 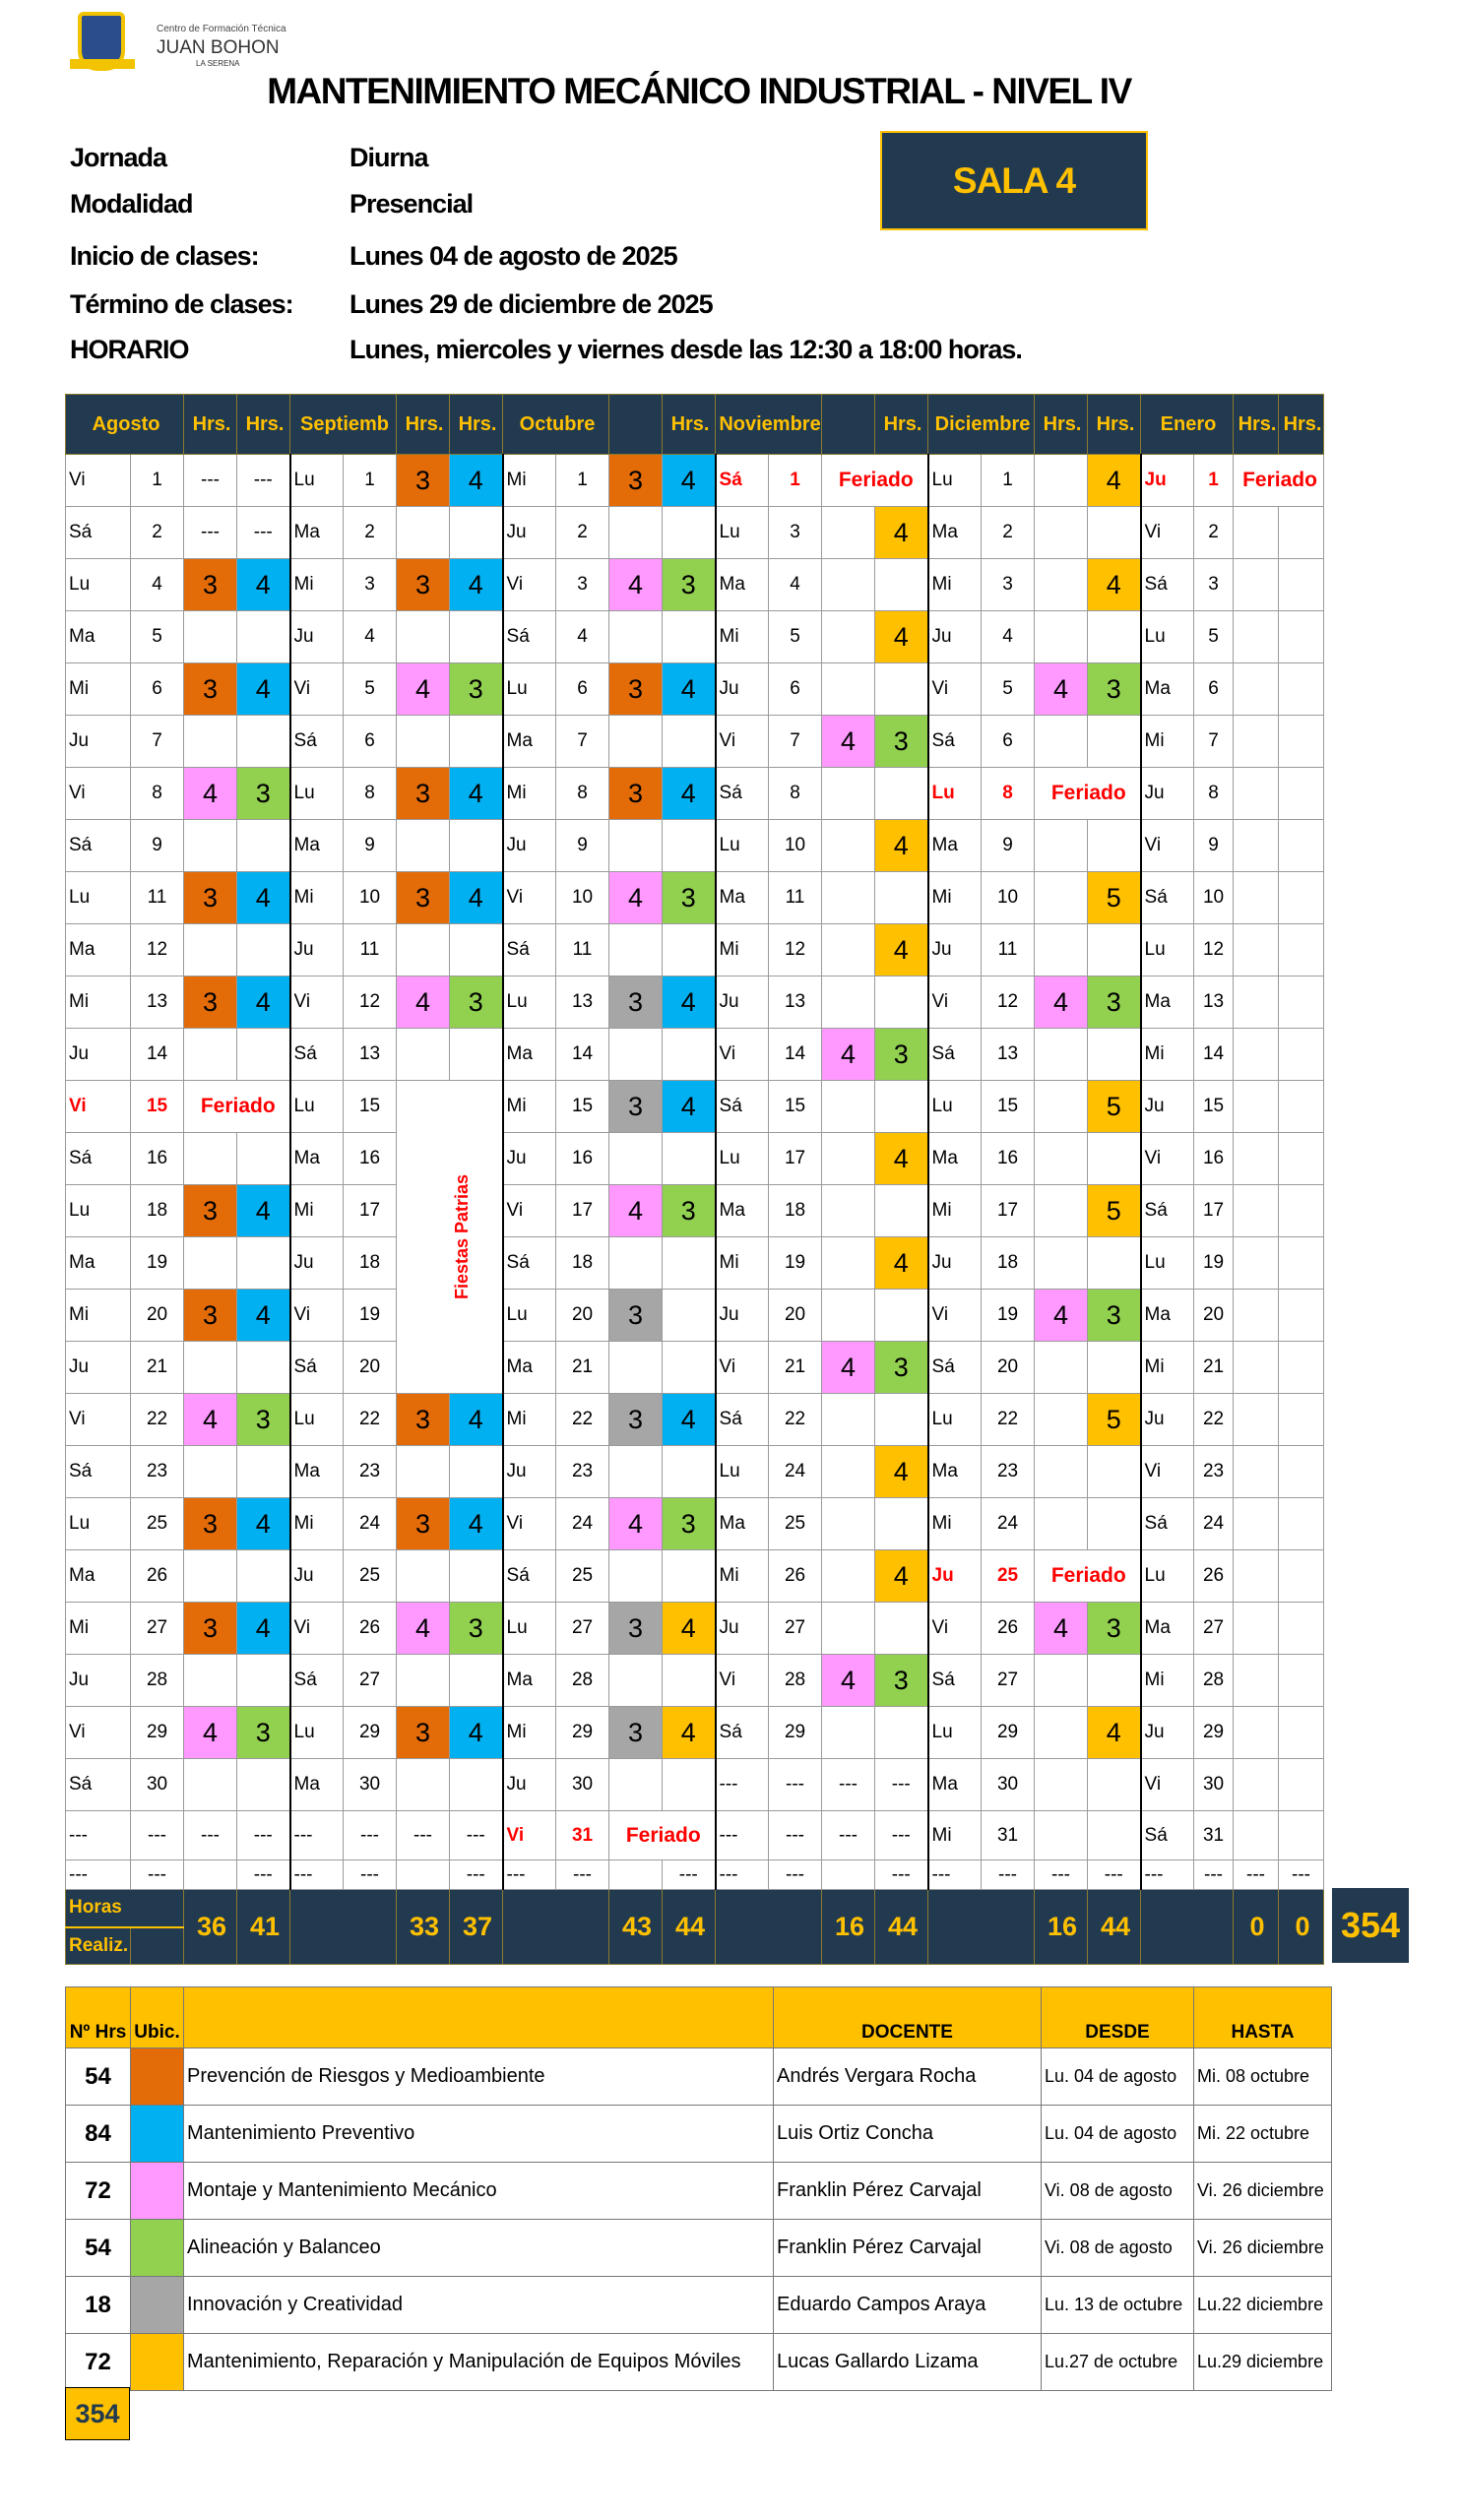 I want to click on day-number: 31, so click(x=1214, y=1835).